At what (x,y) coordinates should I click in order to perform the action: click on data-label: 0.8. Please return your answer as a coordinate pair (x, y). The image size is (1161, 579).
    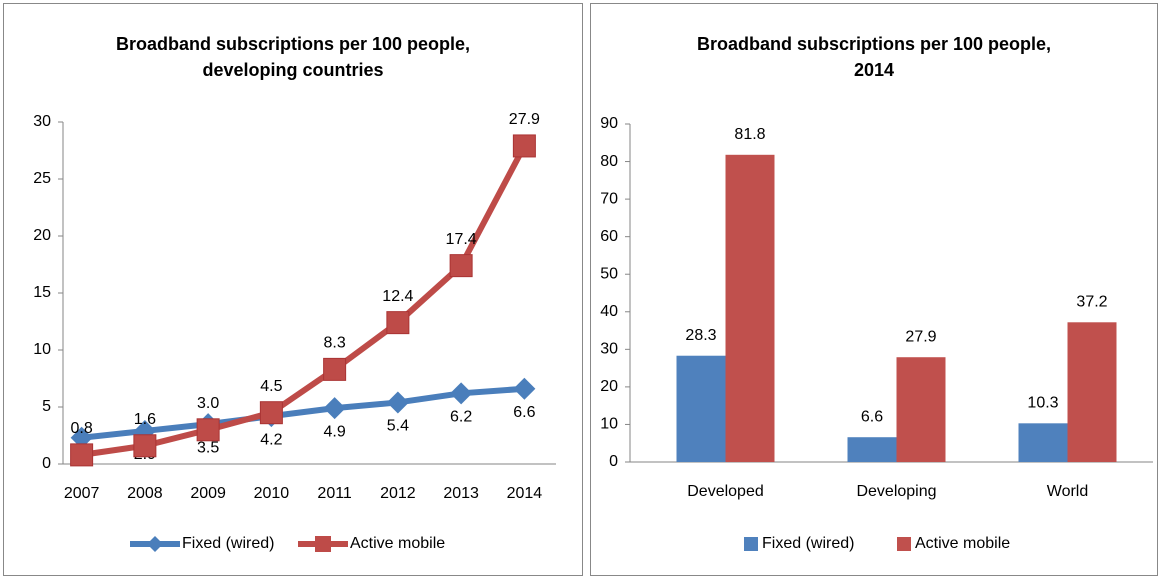
    Looking at the image, I should click on (82, 428).